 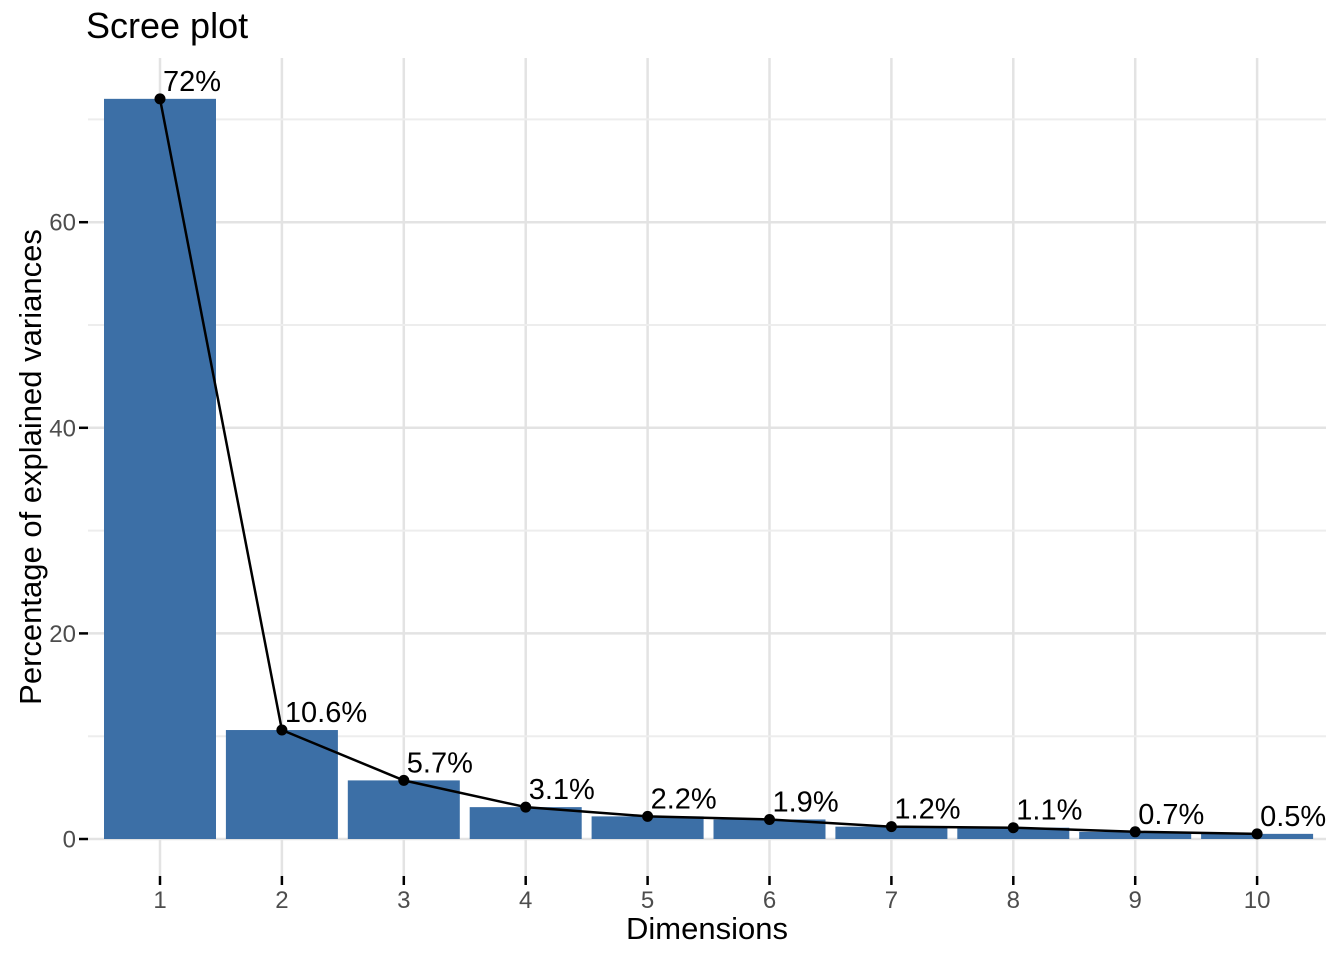 I want to click on value-label-dim-7: 1.2%, so click(x=927, y=810).